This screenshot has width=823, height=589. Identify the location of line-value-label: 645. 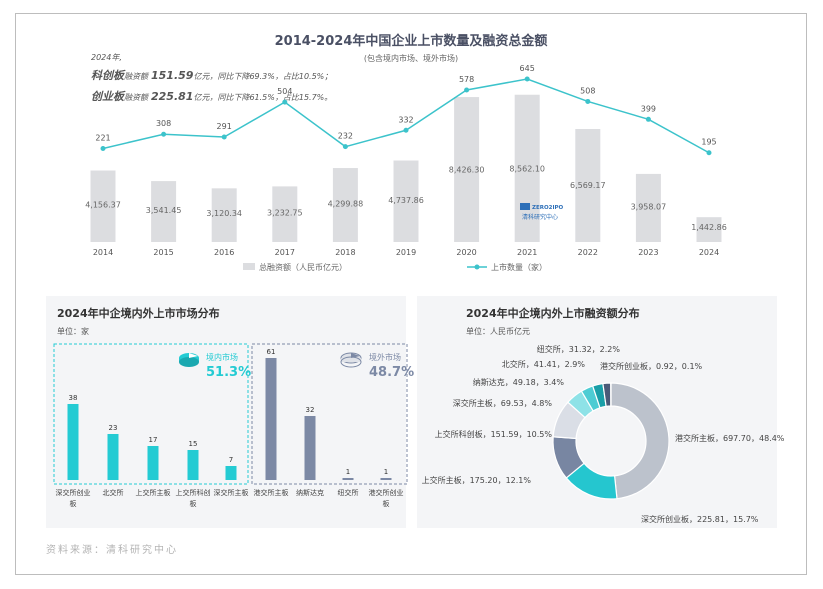
(527, 68).